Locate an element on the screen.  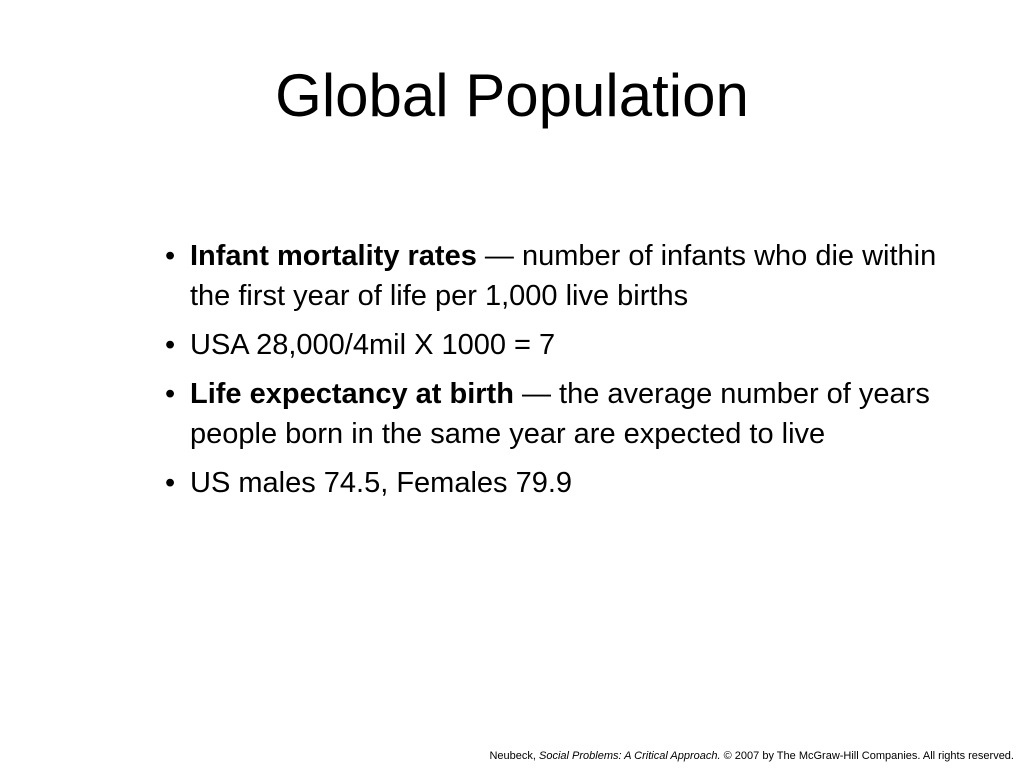
footer-author: Neubeck, is located at coordinates (512, 756).